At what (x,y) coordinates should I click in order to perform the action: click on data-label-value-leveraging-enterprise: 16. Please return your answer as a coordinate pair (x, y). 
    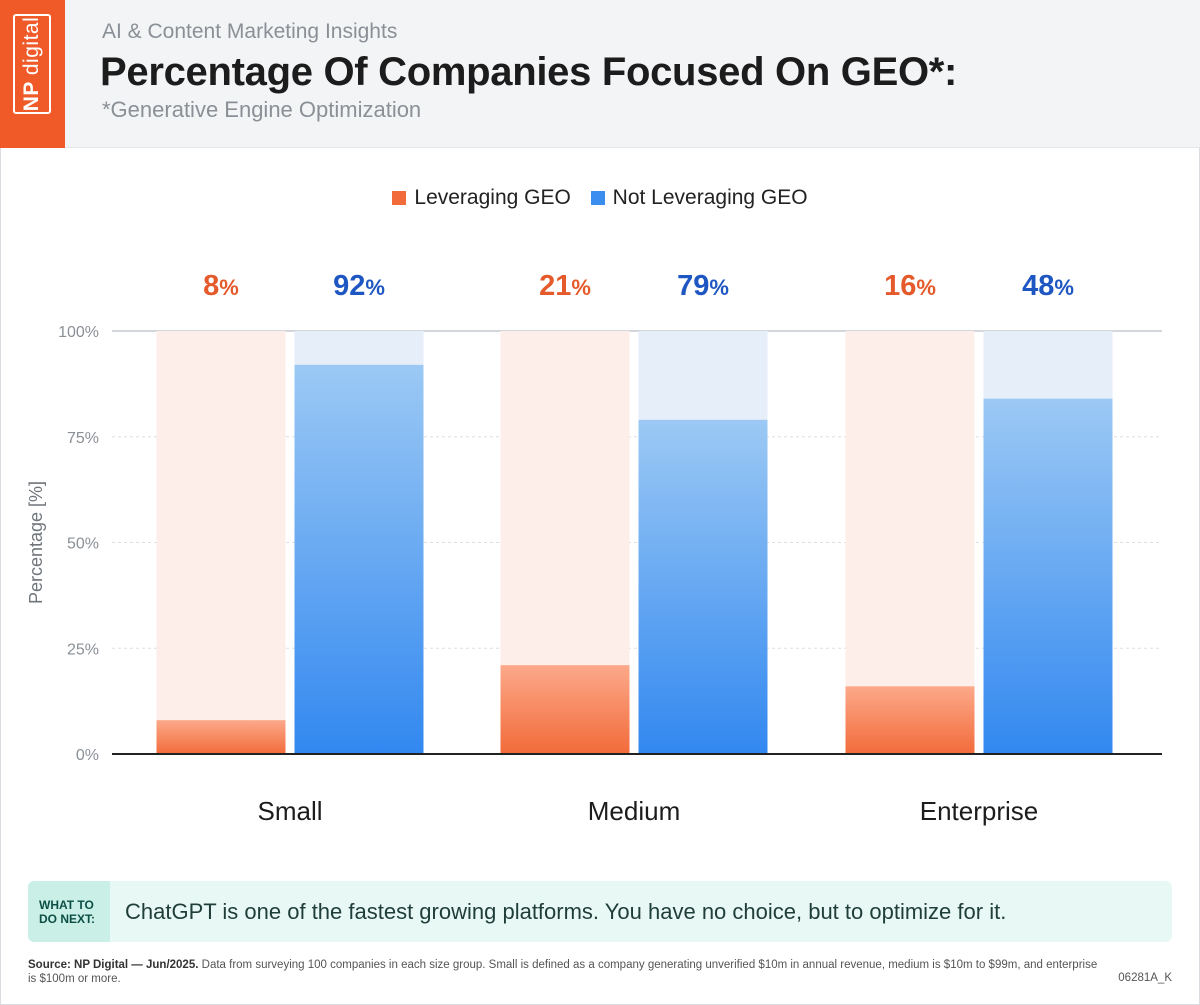
    Looking at the image, I should click on (900, 286).